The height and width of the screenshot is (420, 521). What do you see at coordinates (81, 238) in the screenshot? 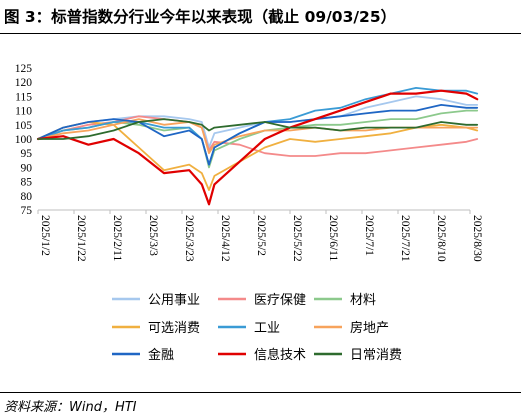
I see `x-tick-label: 2025/1/22` at bounding box center [81, 238].